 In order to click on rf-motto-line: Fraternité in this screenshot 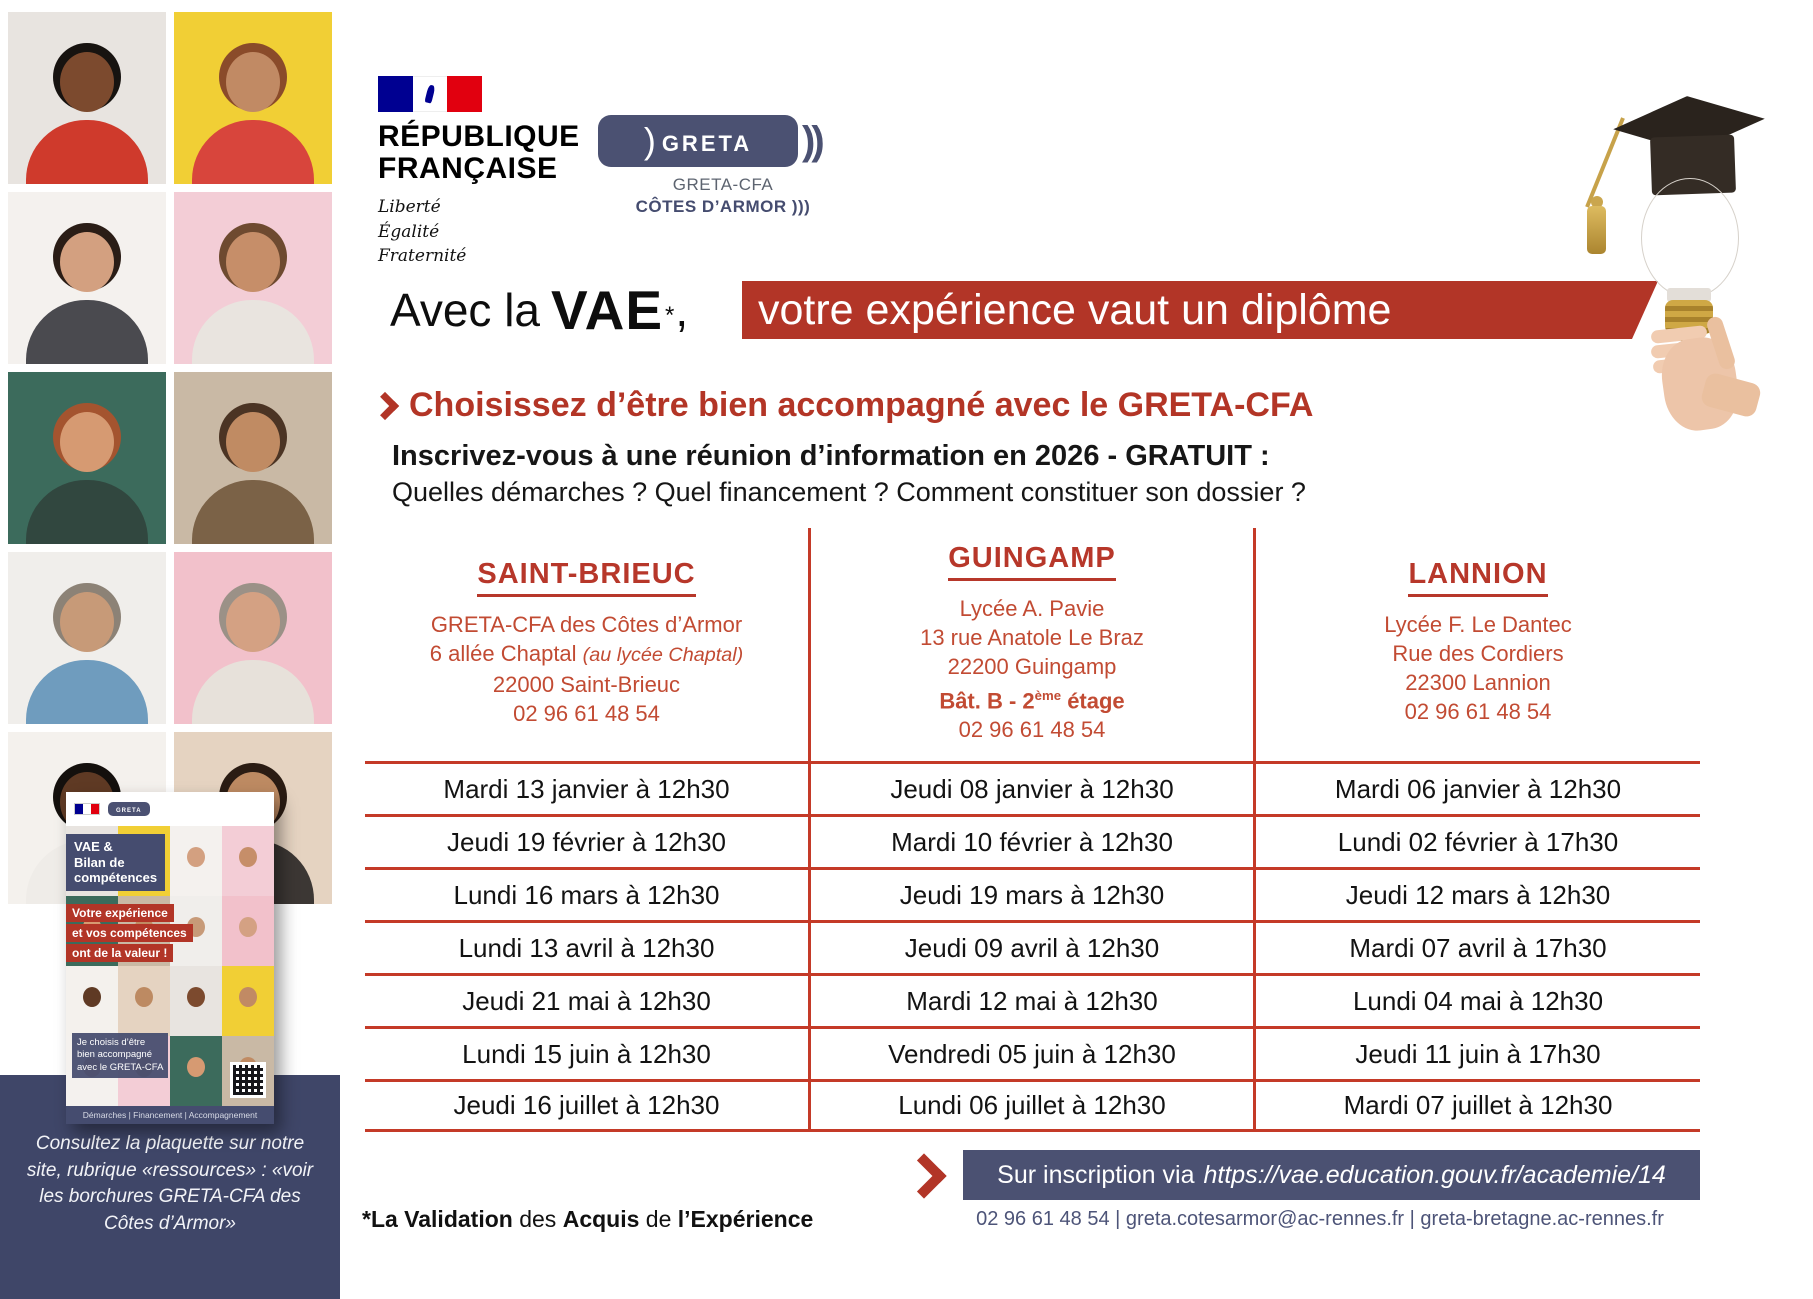, I will do `click(422, 256)`.